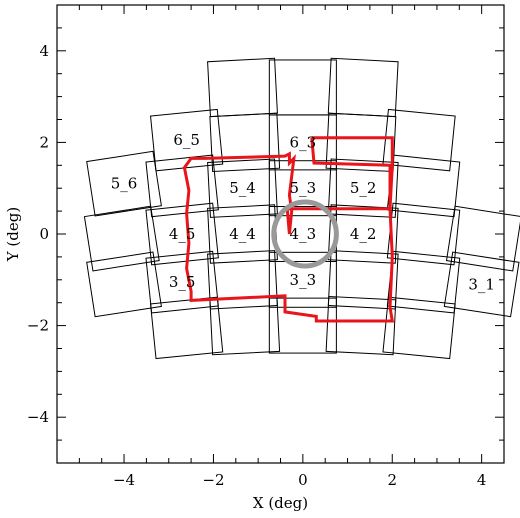 This screenshot has height=518, width=520. Describe the element at coordinates (44, 234) in the screenshot. I see `y-tick-label-0: 0` at that location.